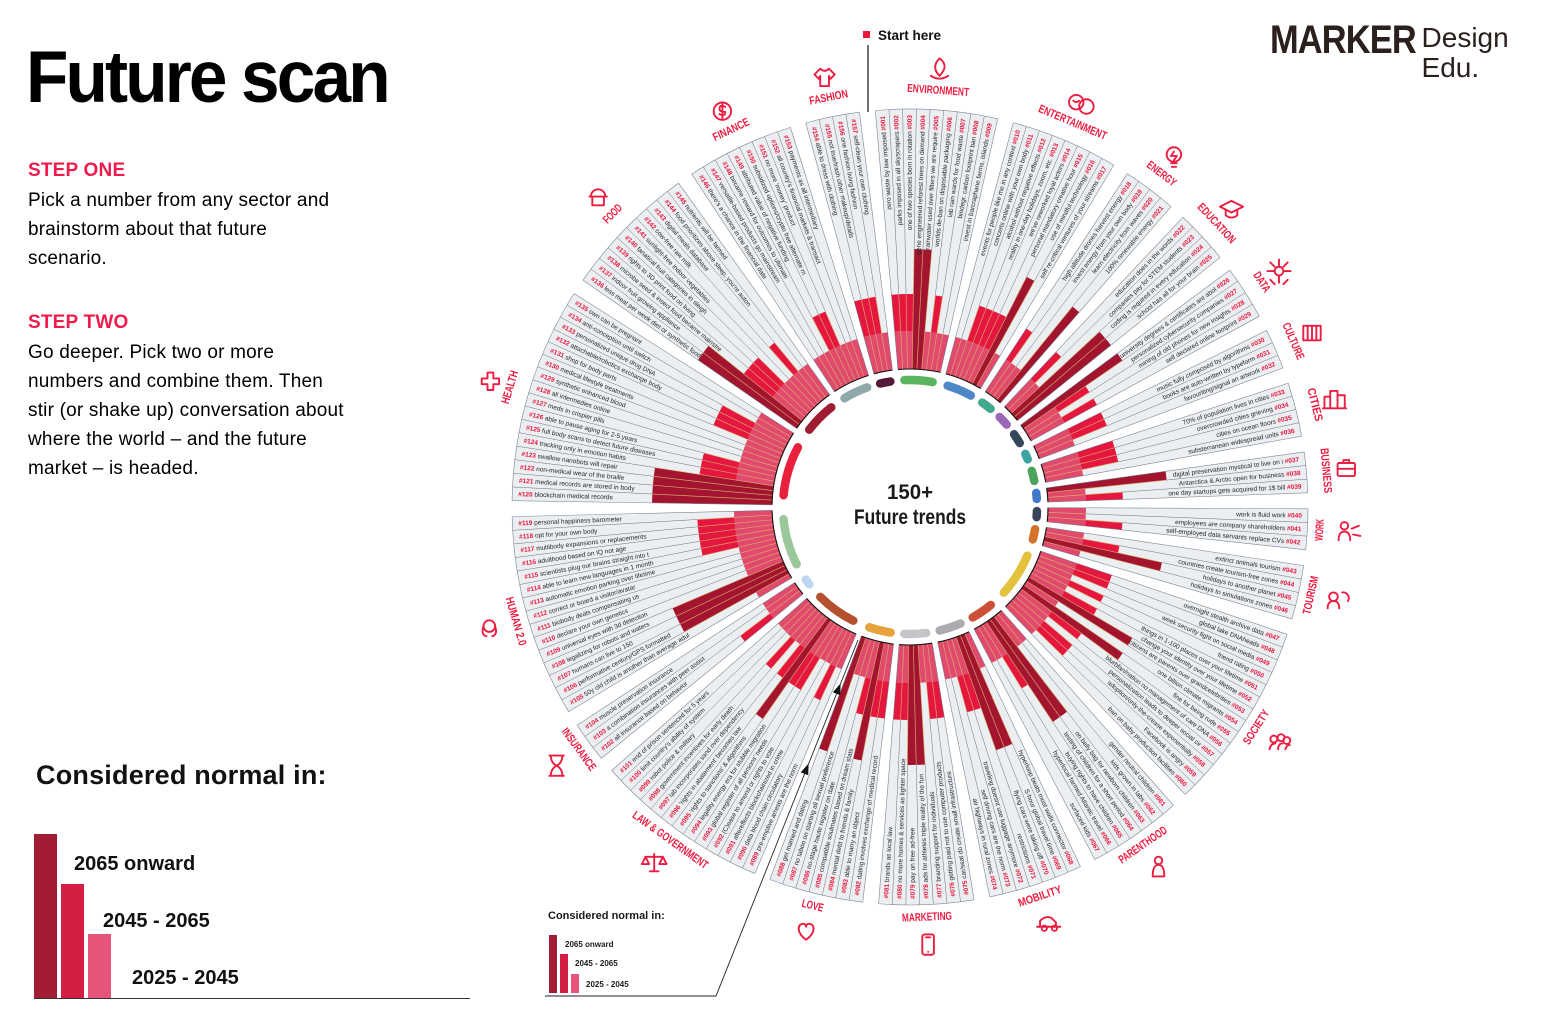 The width and height of the screenshot is (1544, 1022). Describe the element at coordinates (1268, 515) in the screenshot. I see `svg-text: work is fluid work #040` at that location.